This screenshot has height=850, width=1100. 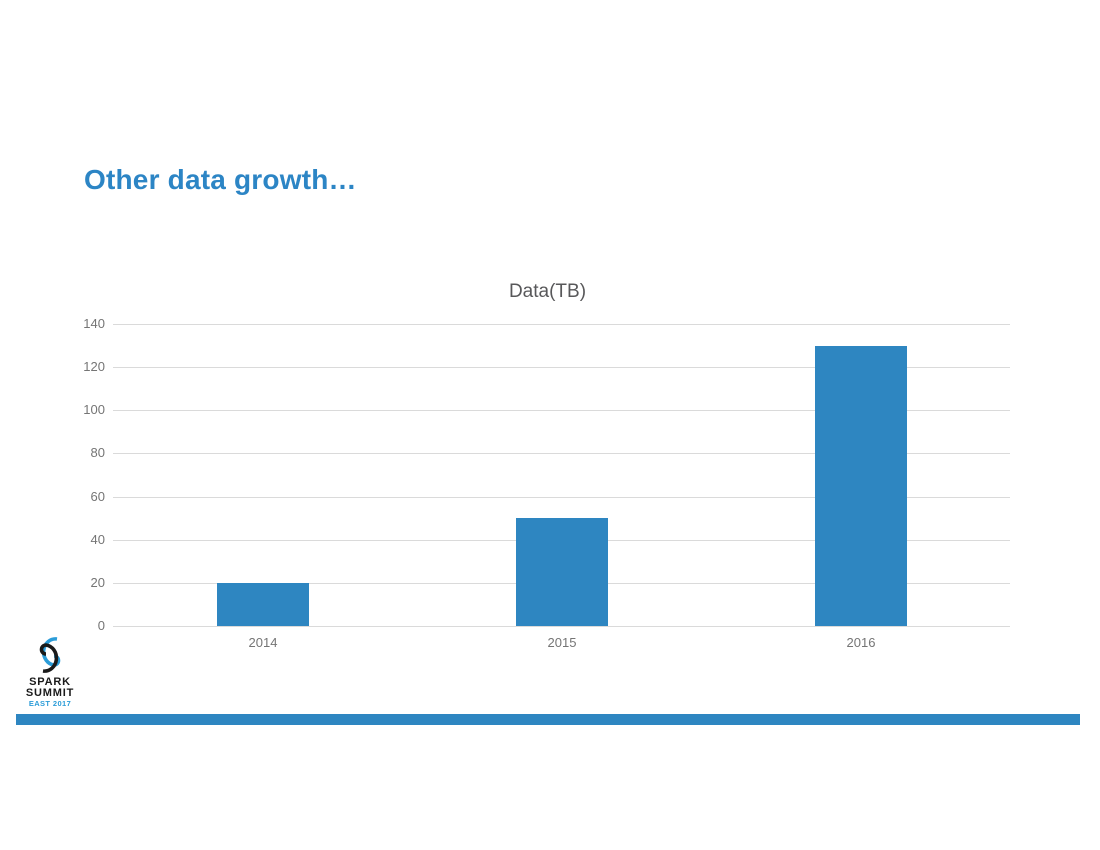 What do you see at coordinates (97, 539) in the screenshot?
I see `y-axis-tick-label: 40` at bounding box center [97, 539].